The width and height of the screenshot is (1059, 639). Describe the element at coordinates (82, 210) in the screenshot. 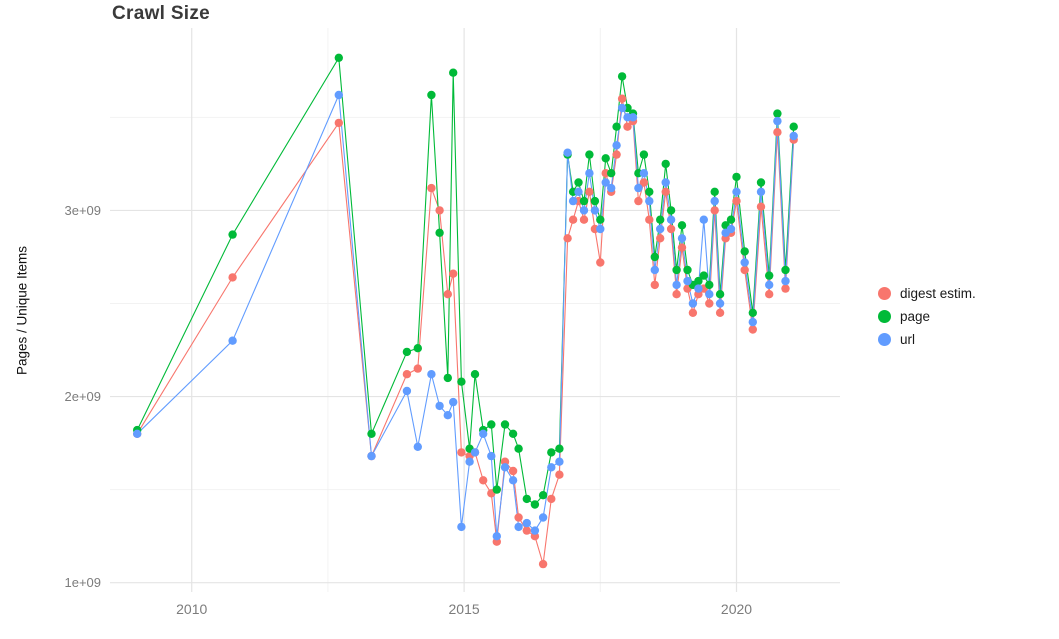

I see `y-tick-label: 3e+09` at that location.